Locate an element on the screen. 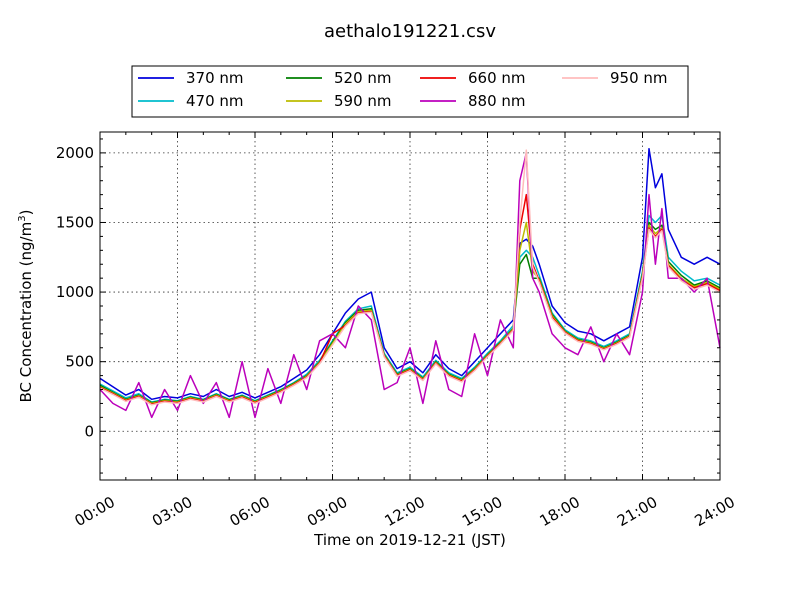 The width and height of the screenshot is (800, 600). x-tick-label: 03:00 is located at coordinates (172, 511).